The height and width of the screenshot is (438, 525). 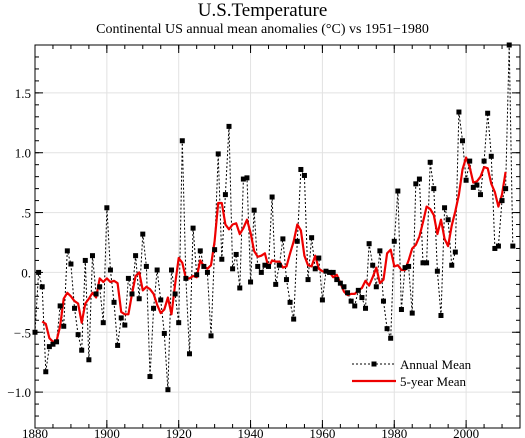 I want to click on x-tick-label: 1980, so click(x=394, y=432).